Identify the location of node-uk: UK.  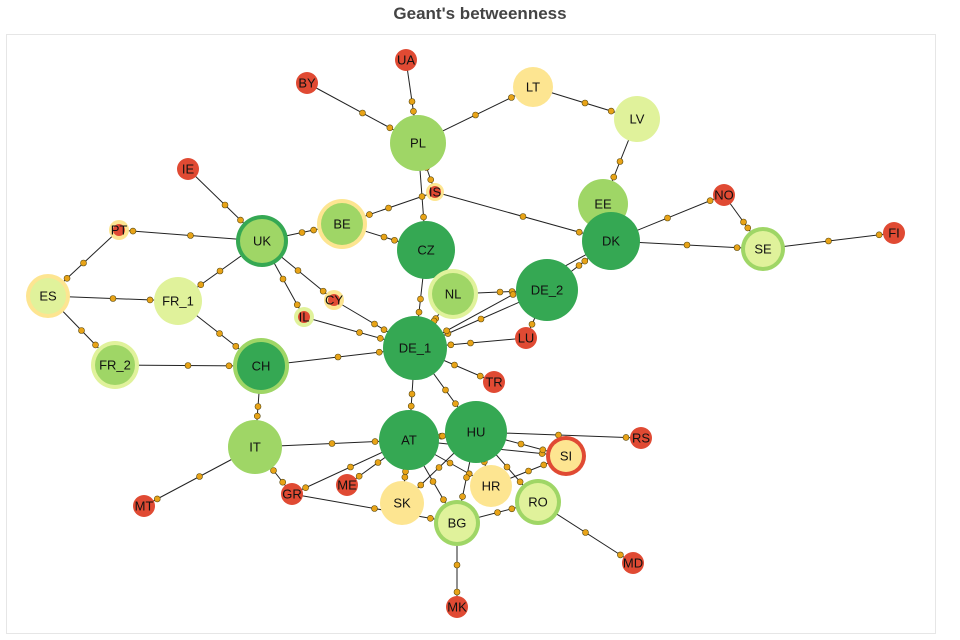
(262, 241).